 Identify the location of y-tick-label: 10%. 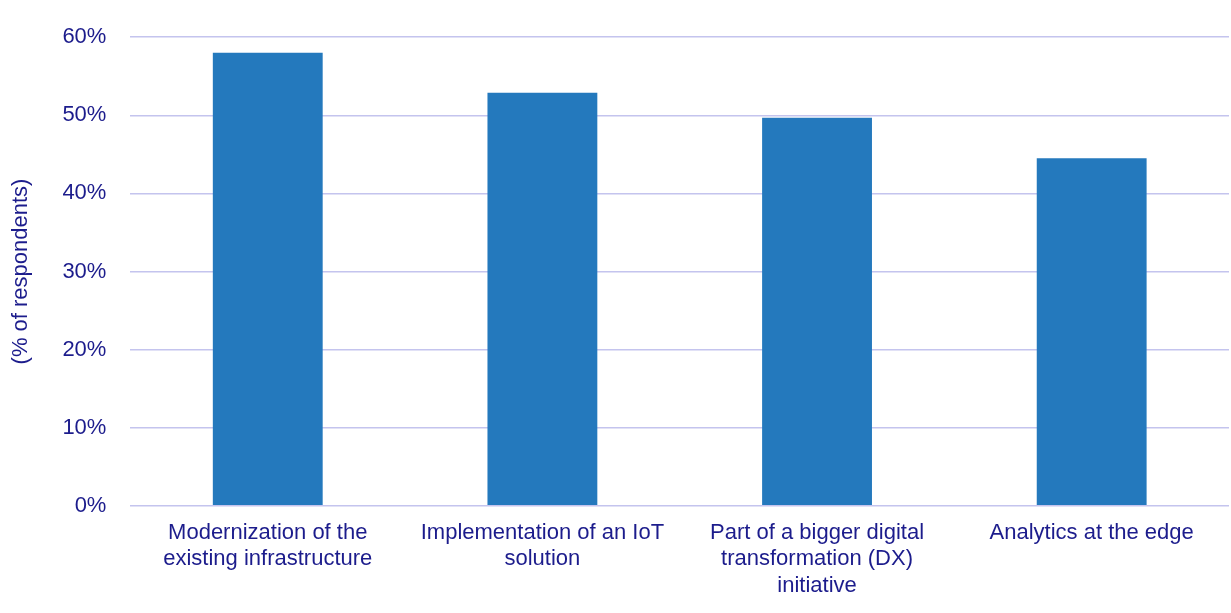
(84, 426).